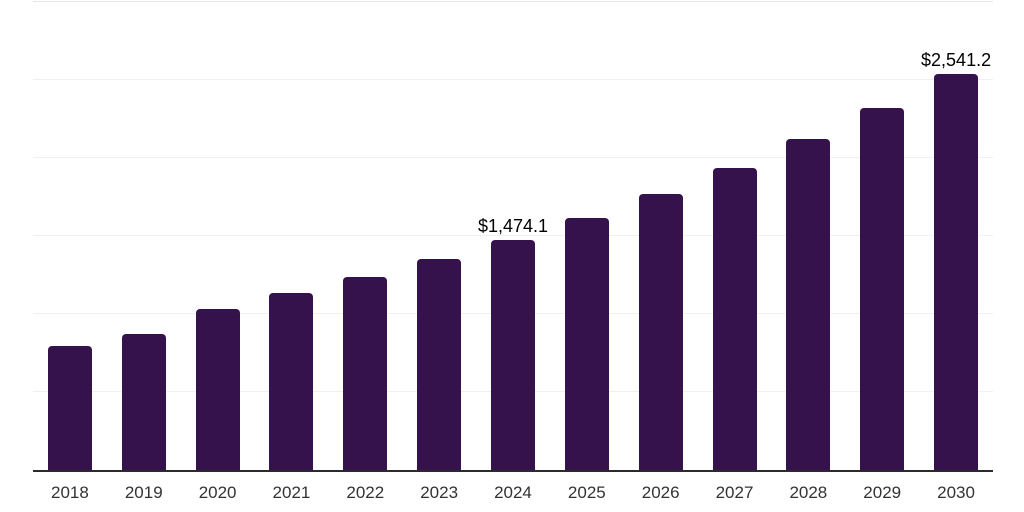 The image size is (1024, 512). I want to click on bar-2020, so click(217, 389).